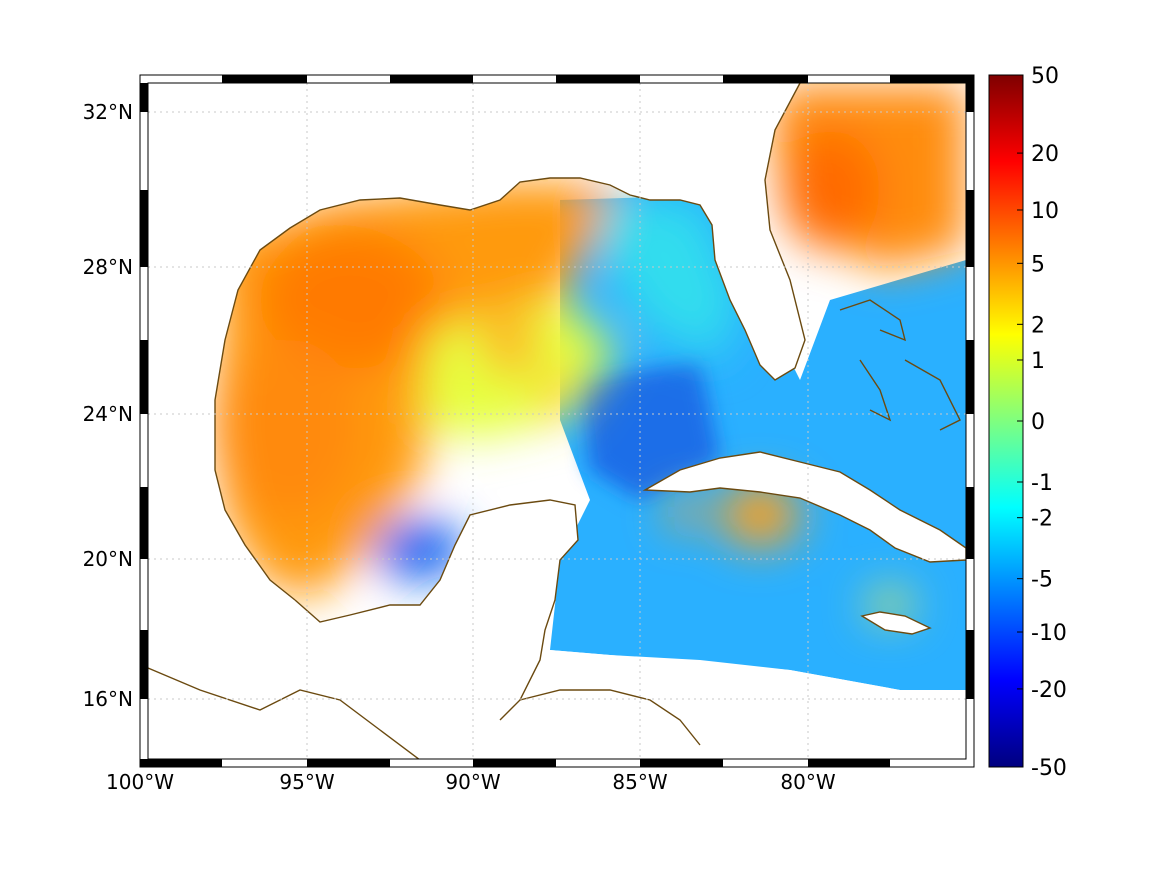 The image size is (1167, 880). What do you see at coordinates (510, 345) in the screenshot?
I see `eddy-north-central` at bounding box center [510, 345].